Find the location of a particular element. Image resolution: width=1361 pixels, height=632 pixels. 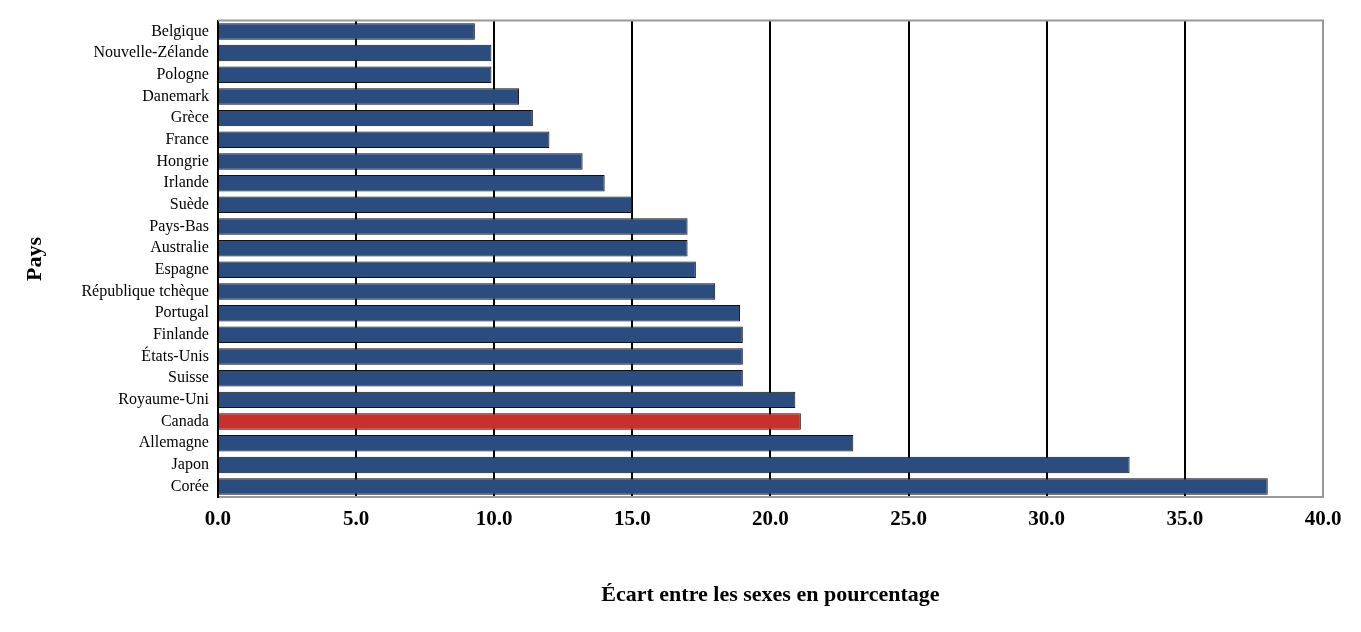

y-tick-label: Suisse is located at coordinates (188, 377).